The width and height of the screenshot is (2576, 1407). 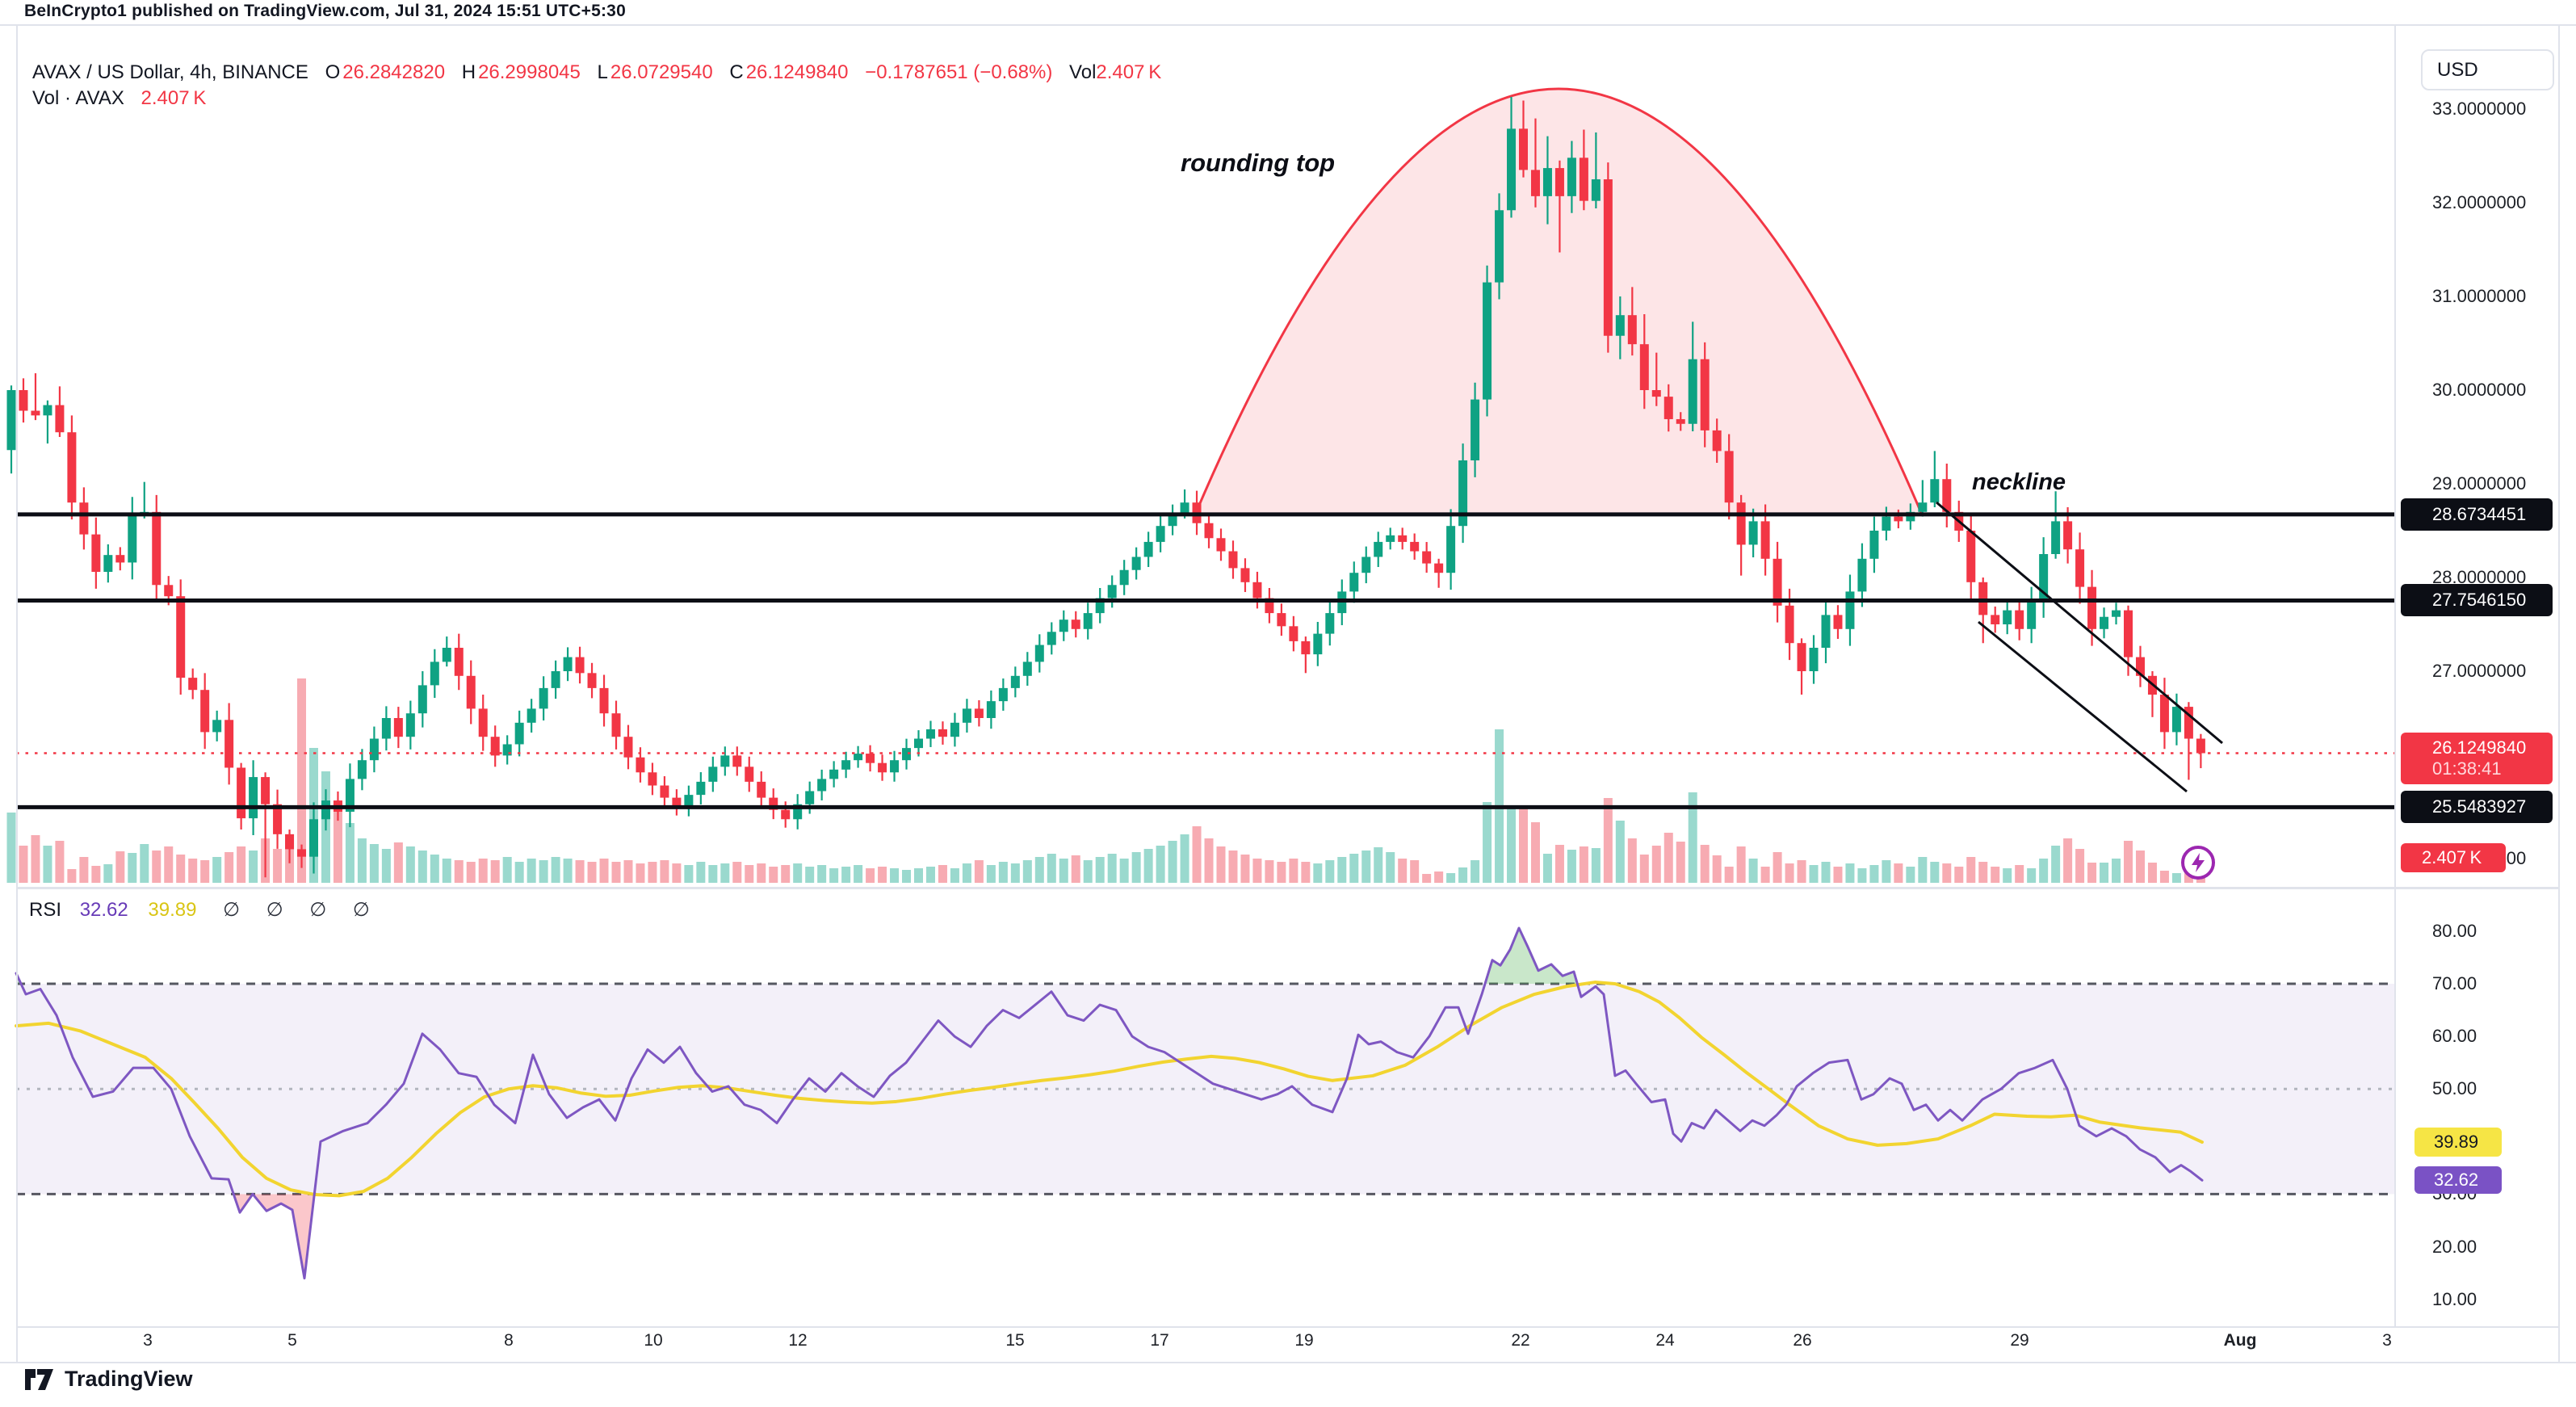 What do you see at coordinates (17, 693) in the screenshot?
I see `card-left-border` at bounding box center [17, 693].